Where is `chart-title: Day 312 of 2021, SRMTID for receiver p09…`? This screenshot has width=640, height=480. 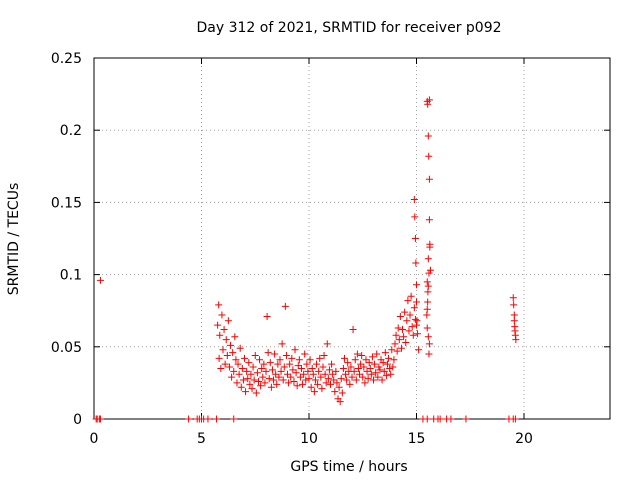 chart-title: Day 312 of 2021, SRMTID for receiver p09… is located at coordinates (348, 28).